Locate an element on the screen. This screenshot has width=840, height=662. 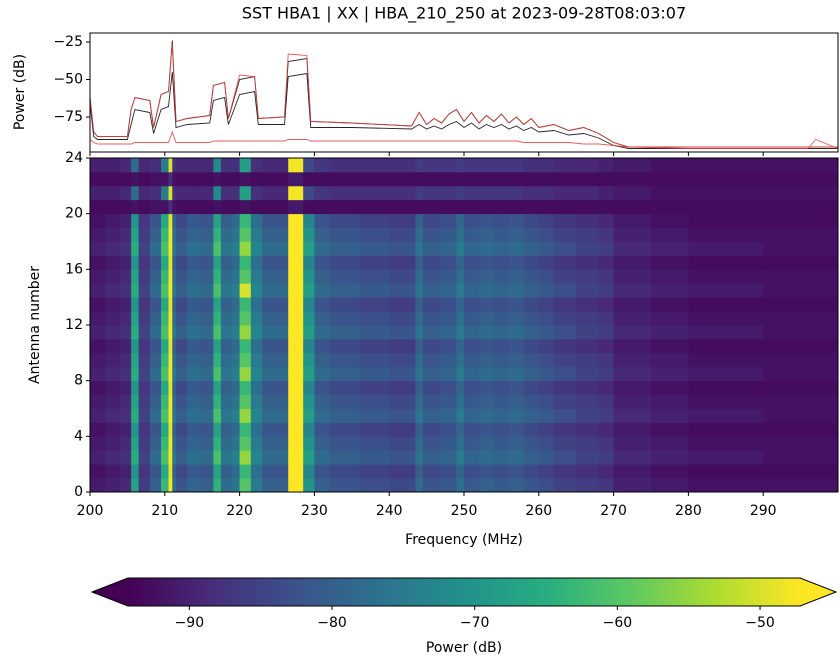
y-tick-label: −25 is located at coordinates (68, 42).